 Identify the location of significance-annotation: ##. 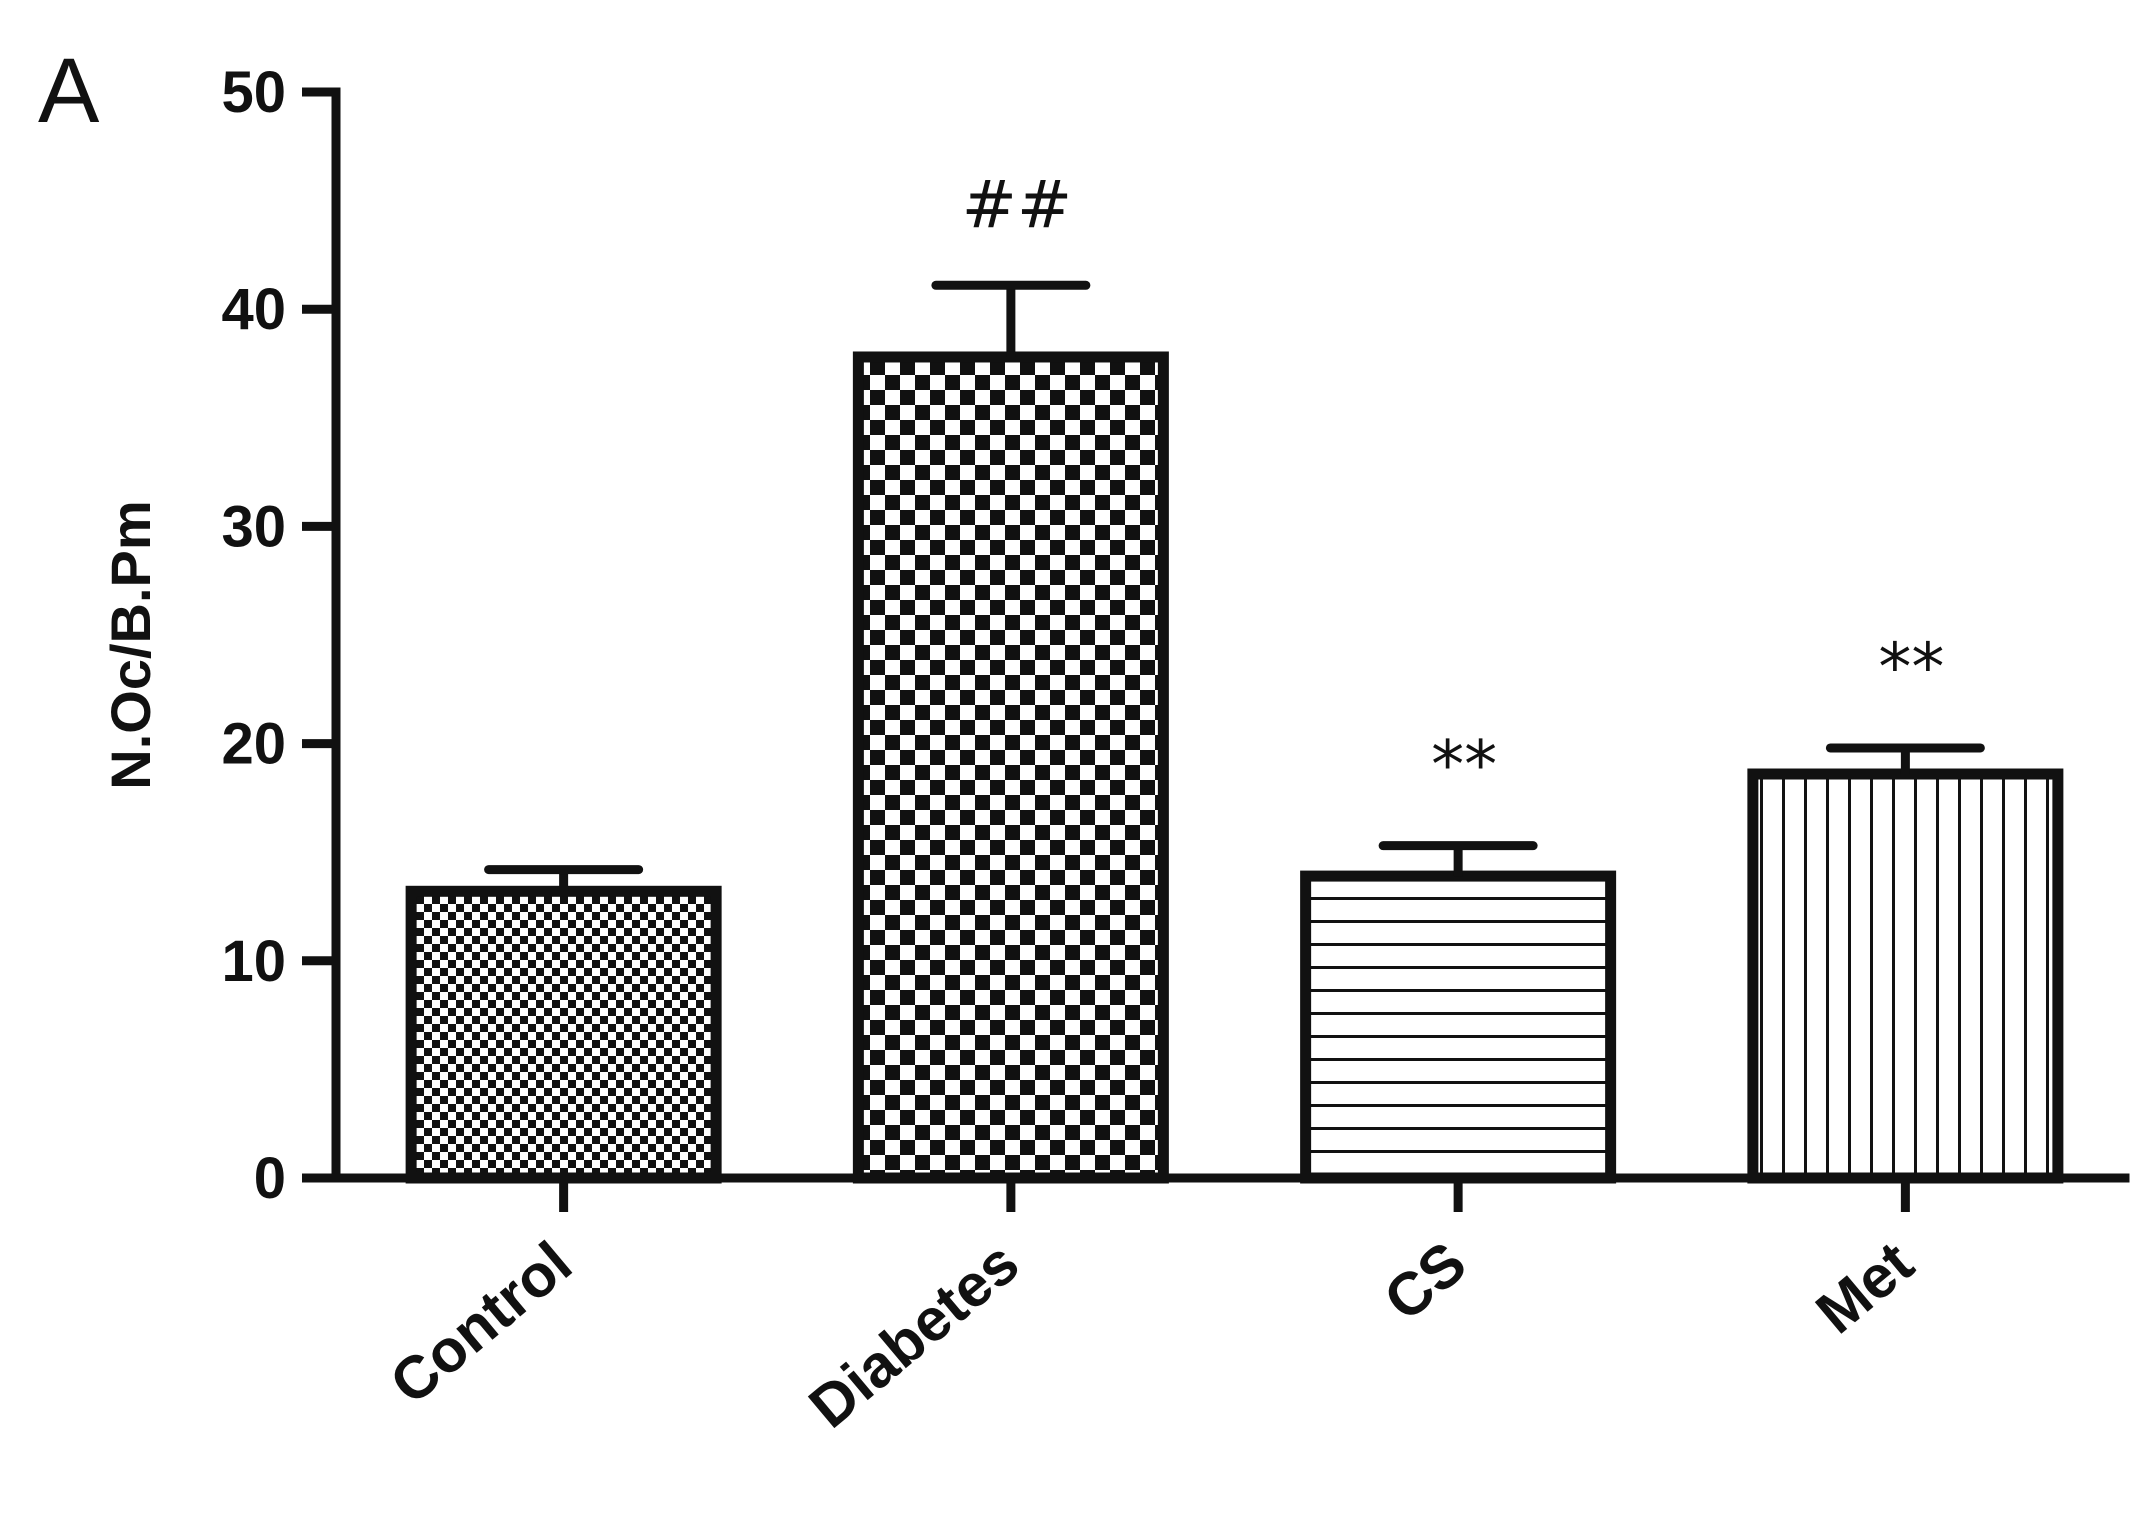
(1017, 204).